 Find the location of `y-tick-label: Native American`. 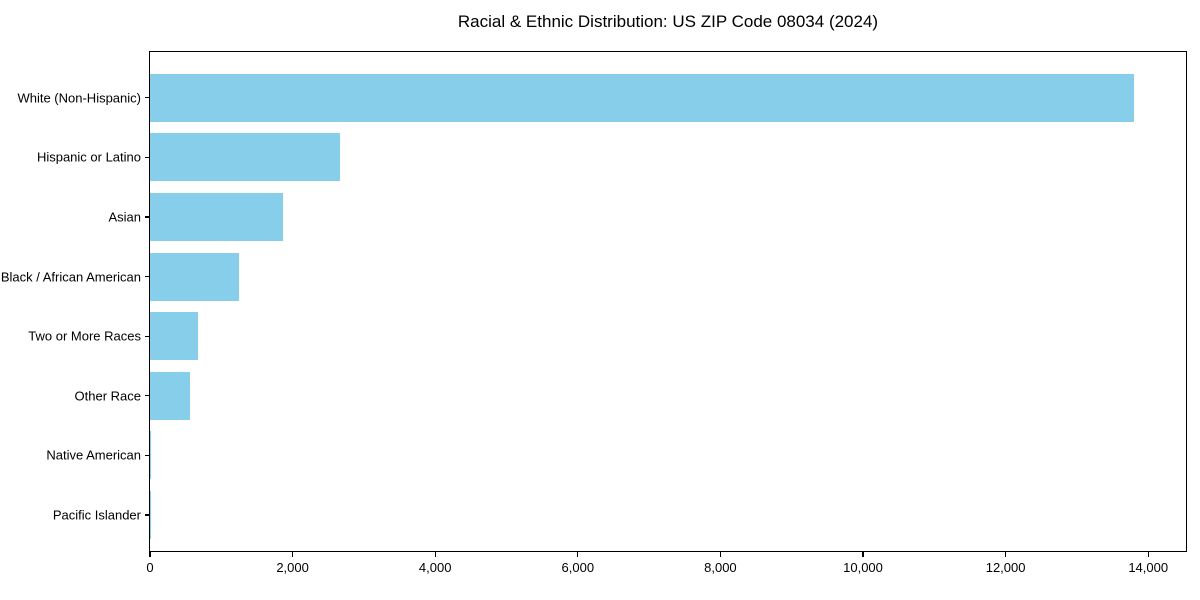

y-tick-label: Native American is located at coordinates (93, 455).